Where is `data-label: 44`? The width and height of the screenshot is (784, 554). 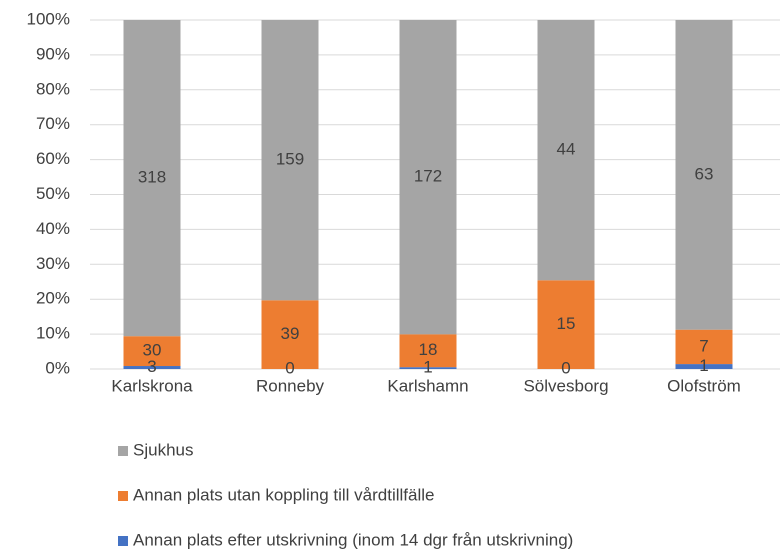 data-label: 44 is located at coordinates (566, 149).